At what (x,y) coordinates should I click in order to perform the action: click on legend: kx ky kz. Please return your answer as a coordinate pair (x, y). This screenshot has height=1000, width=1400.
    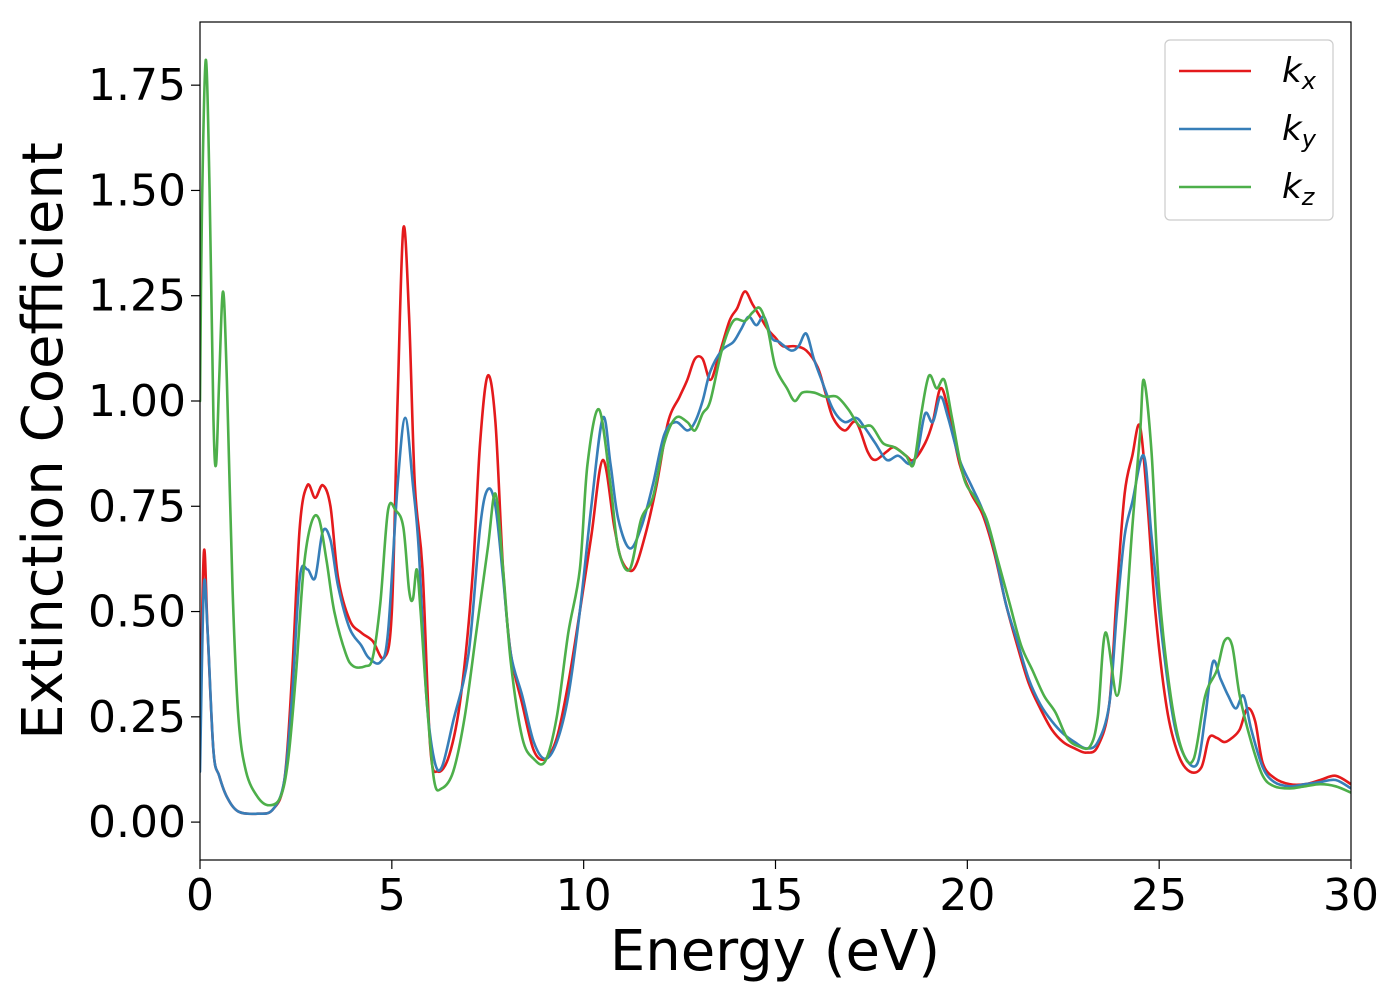
    Looking at the image, I should click on (1249, 130).